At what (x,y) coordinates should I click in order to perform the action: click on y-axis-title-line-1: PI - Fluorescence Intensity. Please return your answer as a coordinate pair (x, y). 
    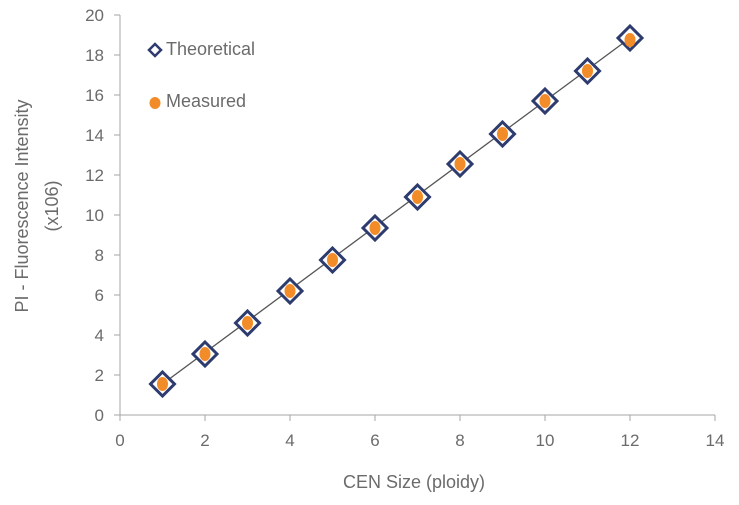
    Looking at the image, I should click on (22, 205).